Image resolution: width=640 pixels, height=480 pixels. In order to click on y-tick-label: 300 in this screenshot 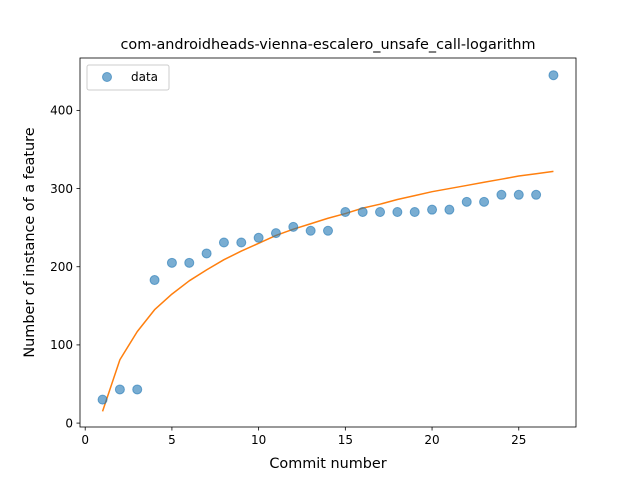, I will do `click(61, 189)`.